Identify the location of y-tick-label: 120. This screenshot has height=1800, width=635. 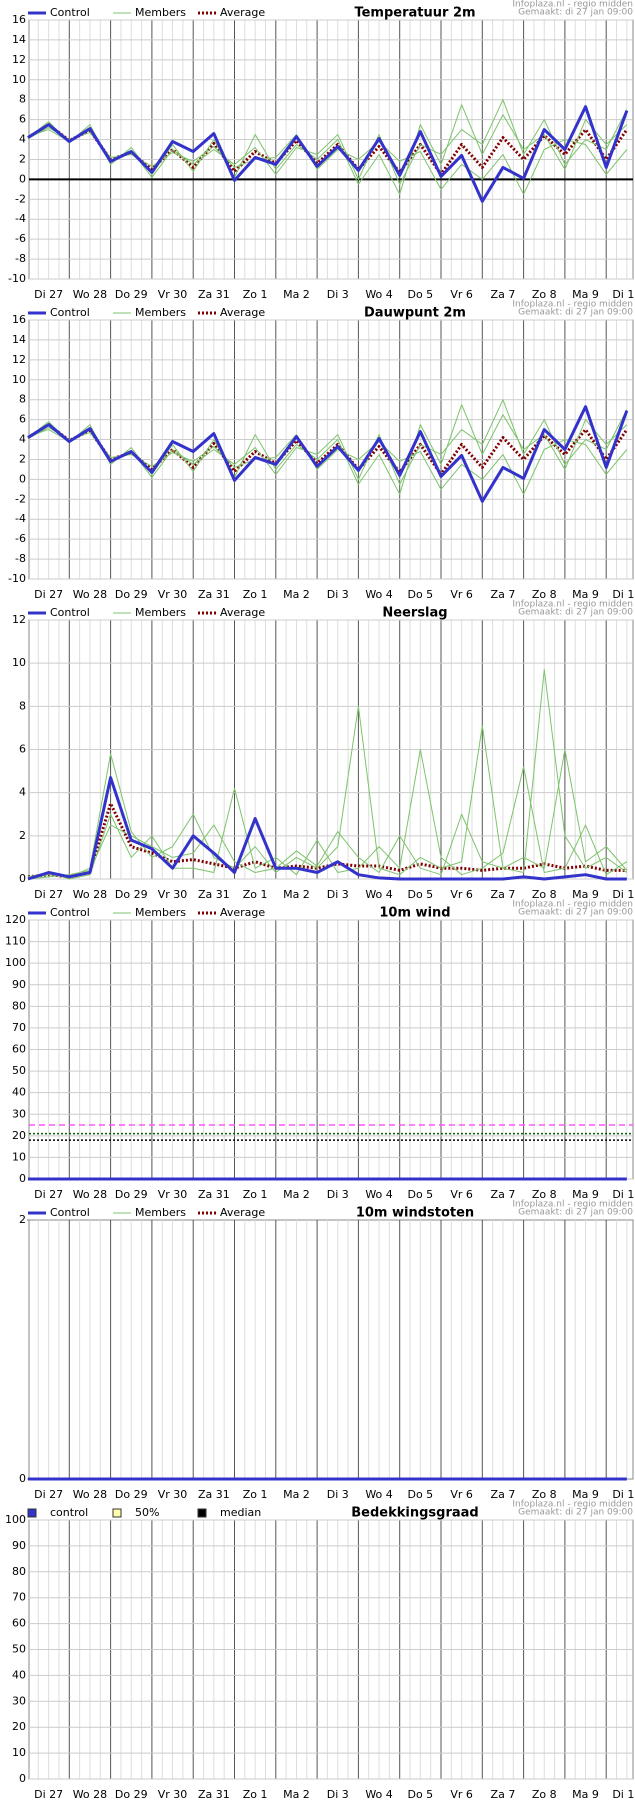
(15, 919).